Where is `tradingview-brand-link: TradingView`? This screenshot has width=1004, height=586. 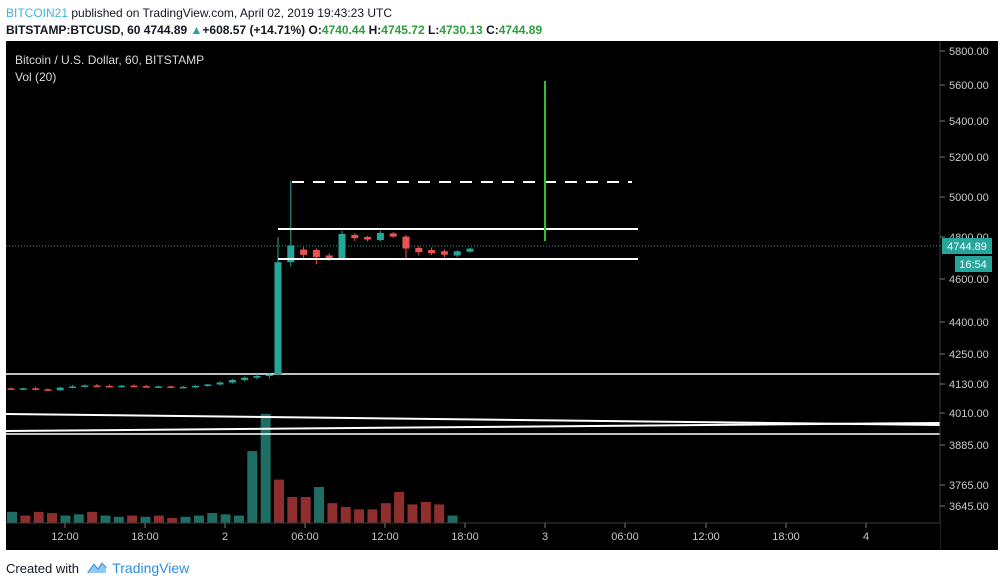
tradingview-brand-link: TradingView is located at coordinates (151, 568).